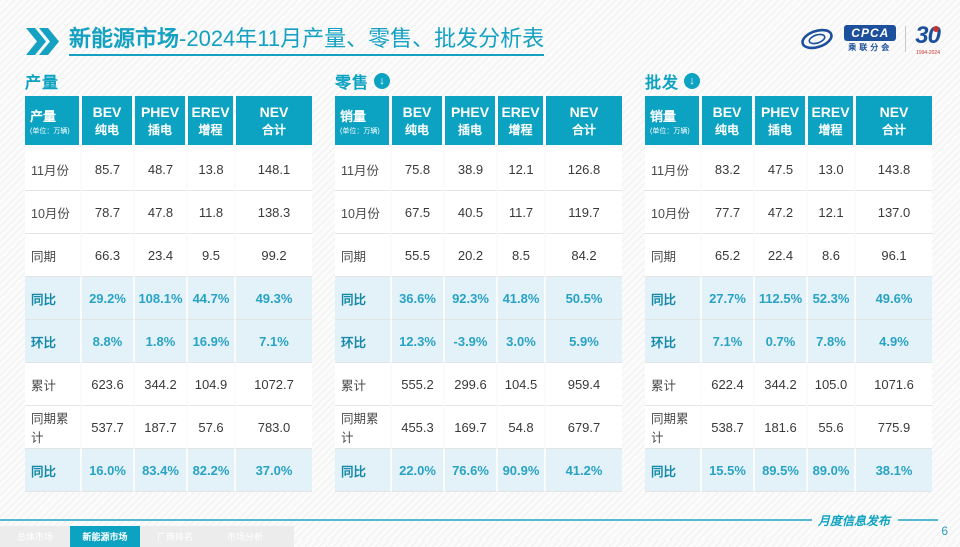  What do you see at coordinates (478, 341) in the screenshot?
I see `table-row: 环比 12.3% -3.9% 3.0% 5.9%` at bounding box center [478, 341].